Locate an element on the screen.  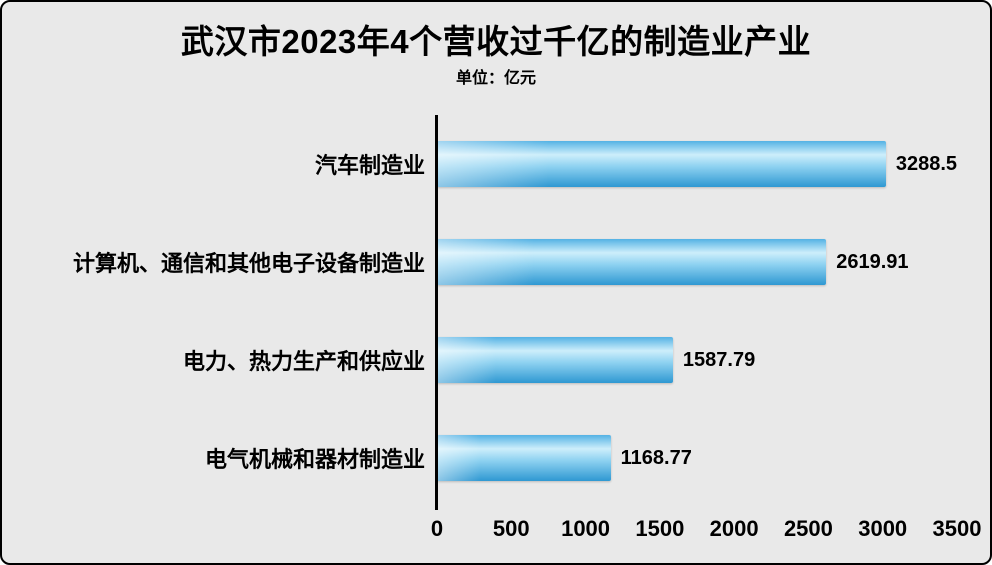
value-label: 1168.77 is located at coordinates (656, 457).